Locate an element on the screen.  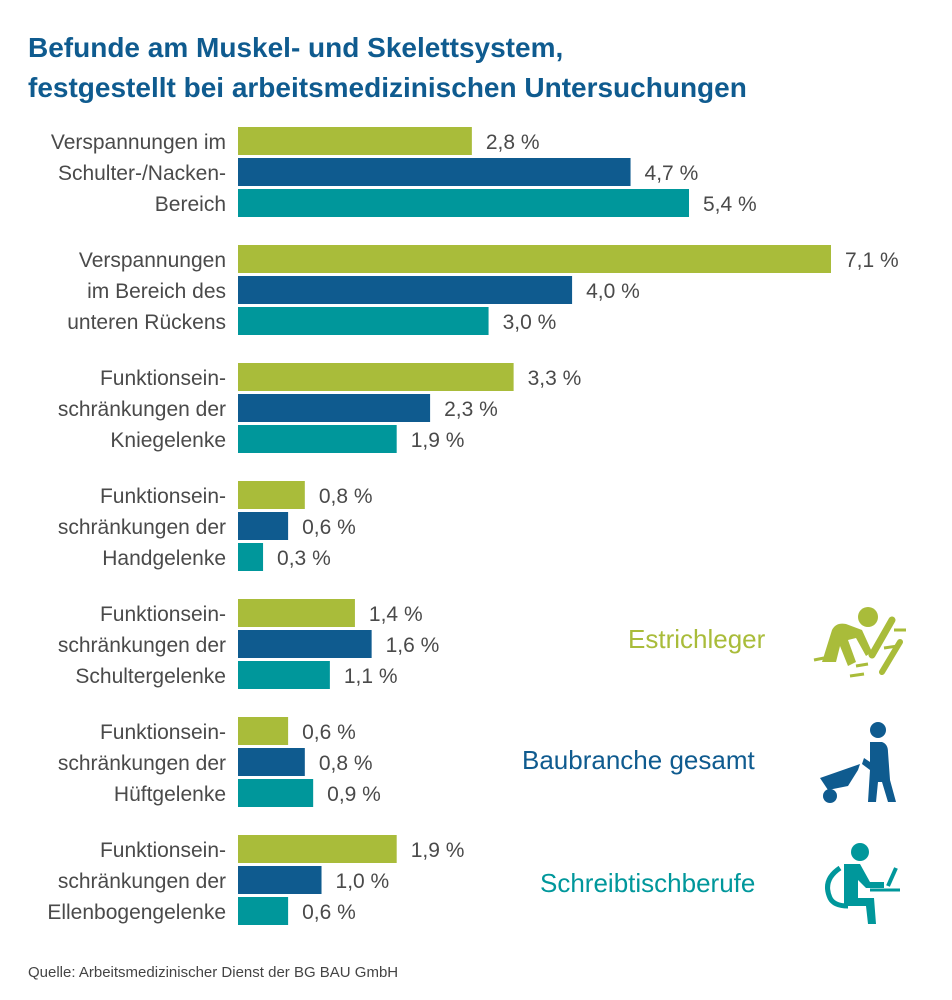
data-label: 4,7 % is located at coordinates (672, 173).